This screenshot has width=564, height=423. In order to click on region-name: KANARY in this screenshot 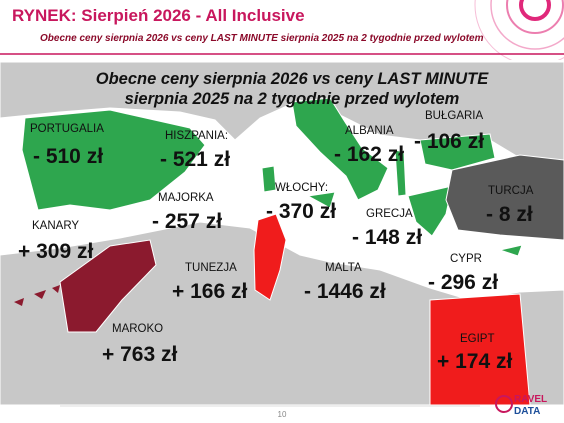, I will do `click(55, 226)`.